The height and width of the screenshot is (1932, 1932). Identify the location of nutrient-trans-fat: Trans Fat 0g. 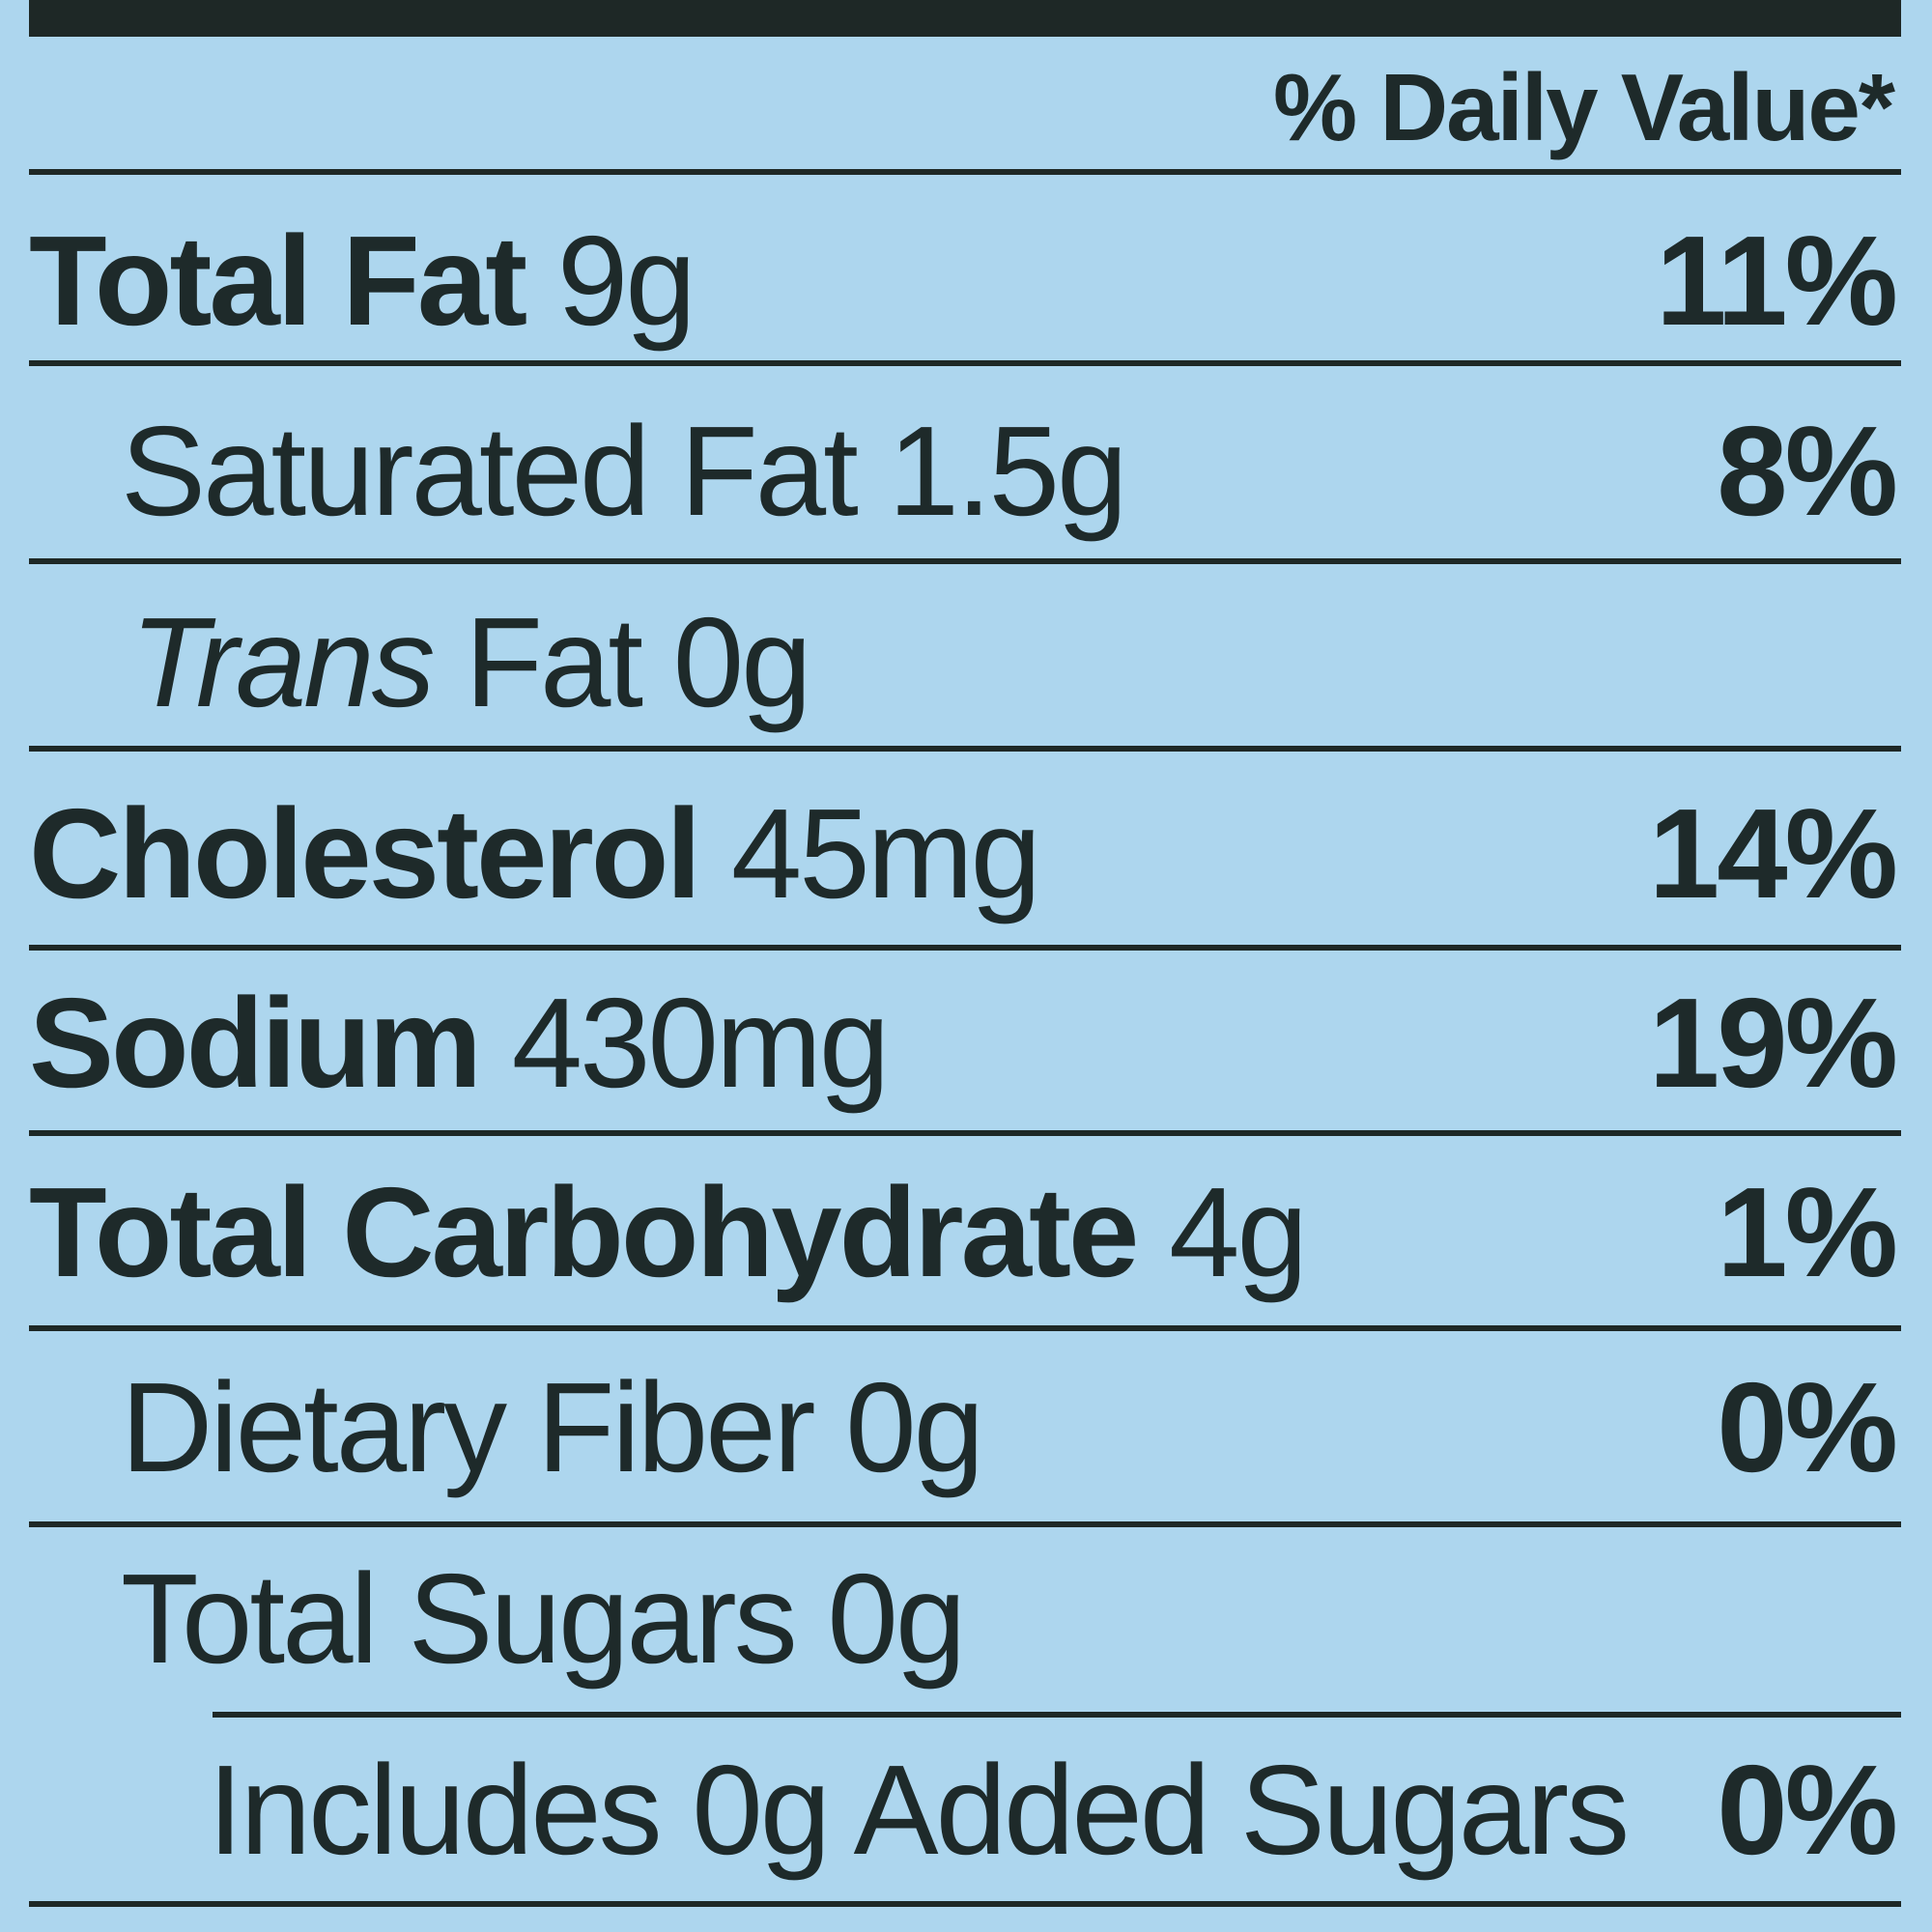
(471, 662).